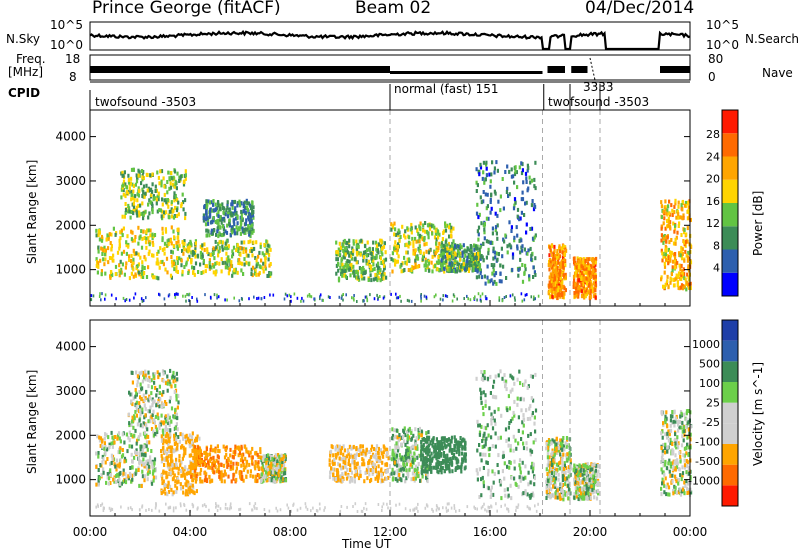 The width and height of the screenshot is (800, 554). I want to click on power-colorbar-tick: 12, so click(713, 223).